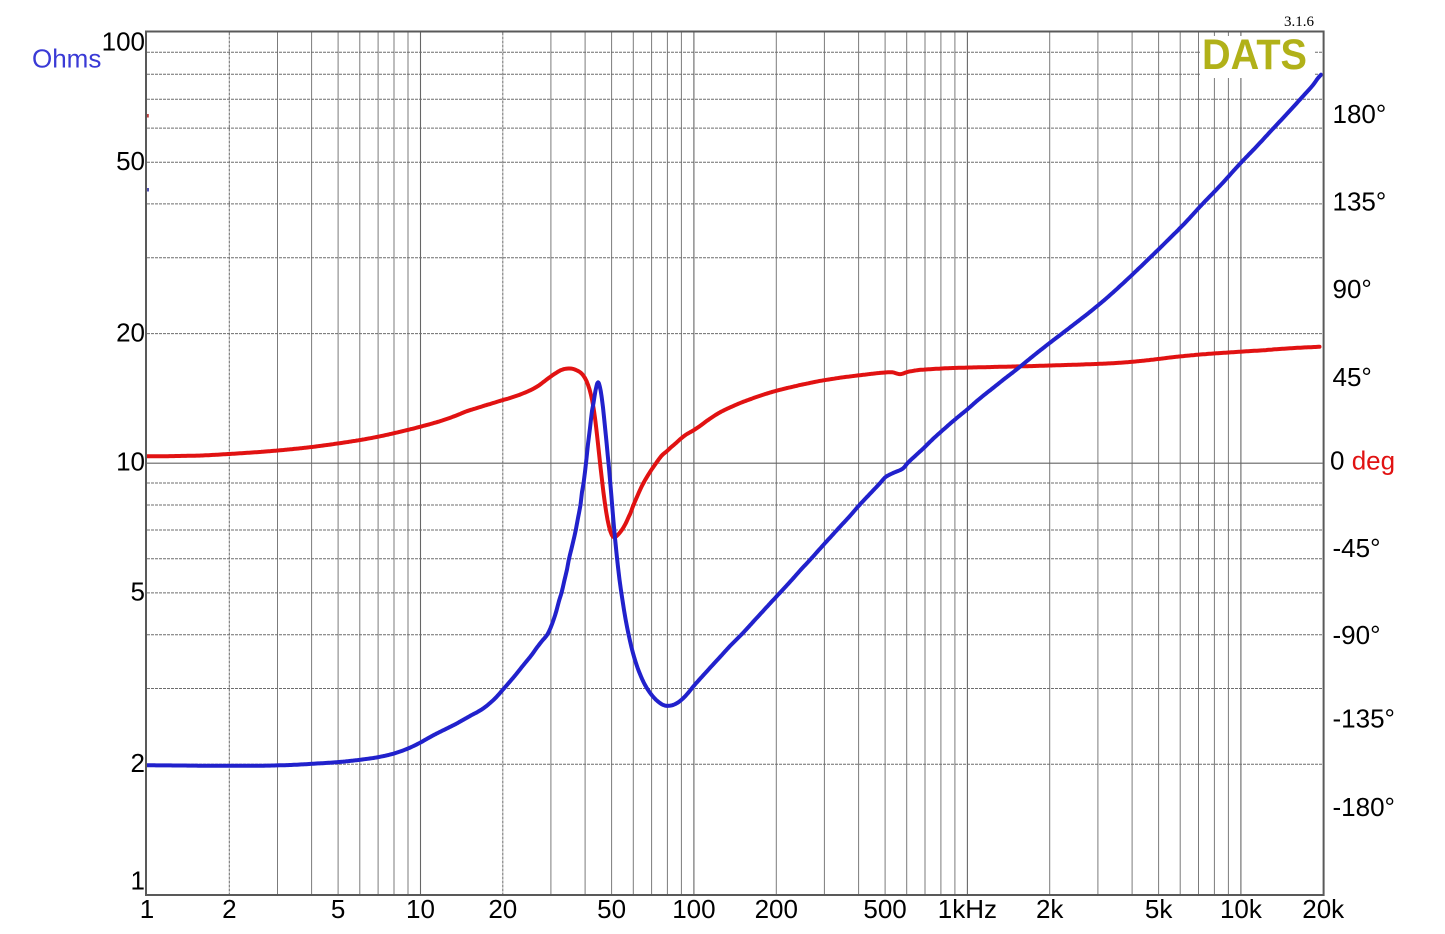 This screenshot has height=934, width=1445. I want to click on svg-text: 45°, so click(1352, 377).